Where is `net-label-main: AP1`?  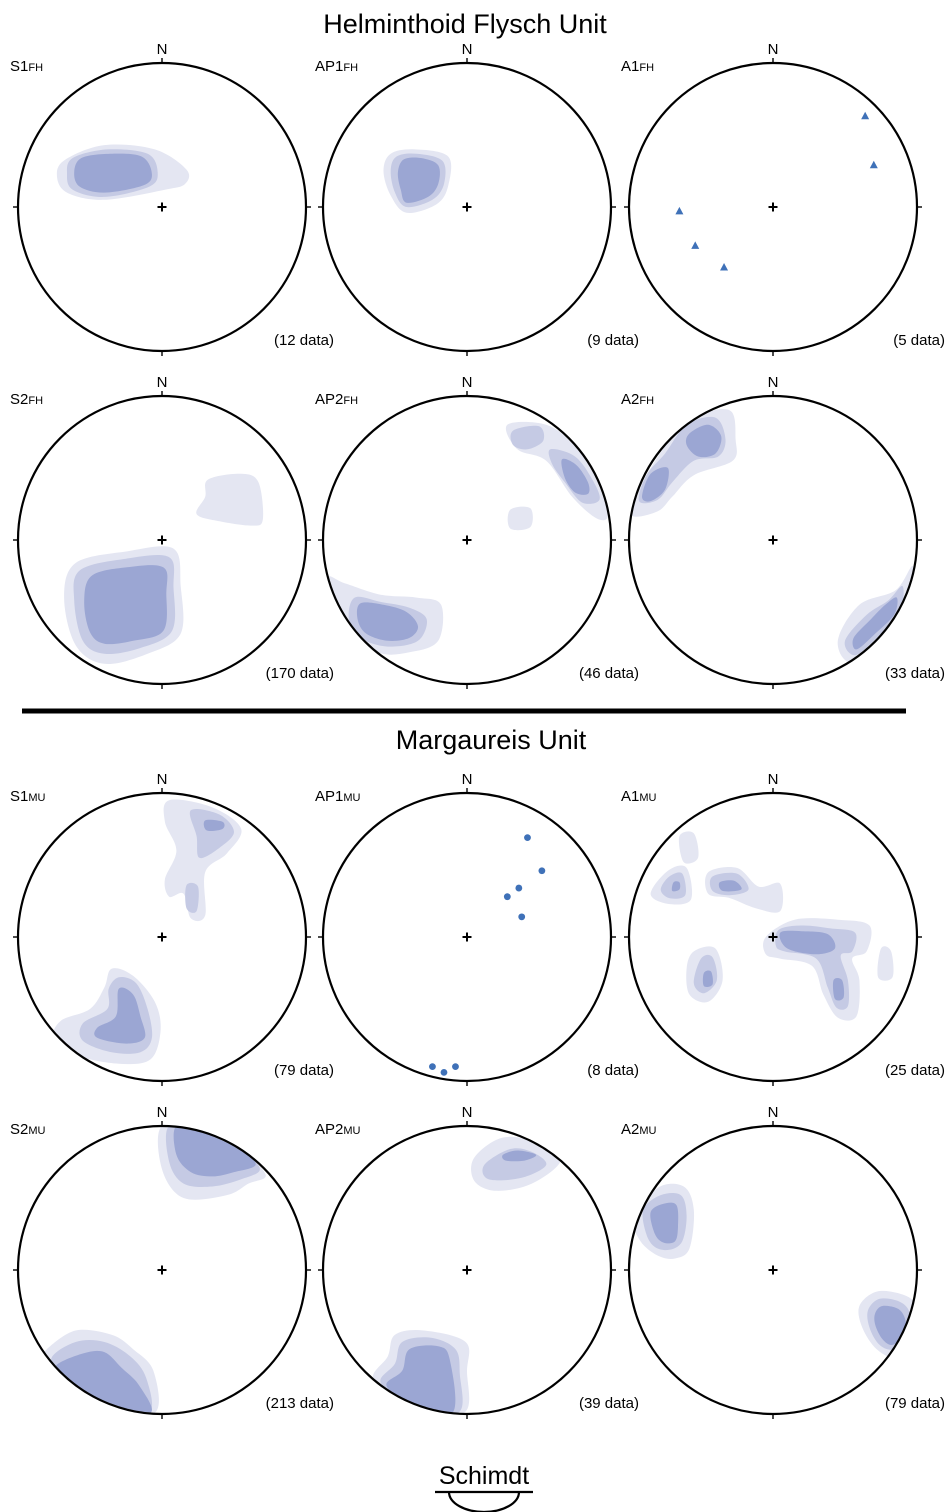
net-label-main: AP1 is located at coordinates (329, 796).